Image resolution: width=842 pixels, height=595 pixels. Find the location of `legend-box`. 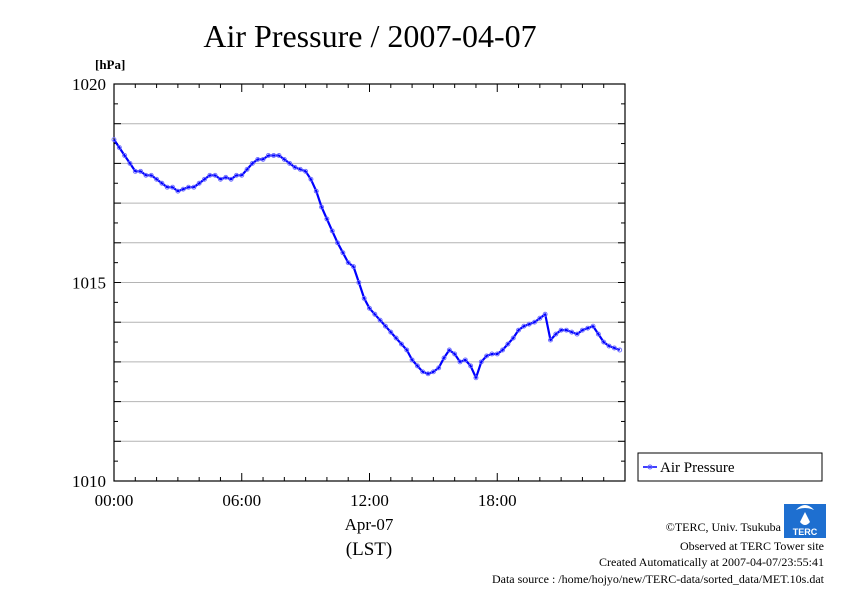

legend-box is located at coordinates (730, 467).